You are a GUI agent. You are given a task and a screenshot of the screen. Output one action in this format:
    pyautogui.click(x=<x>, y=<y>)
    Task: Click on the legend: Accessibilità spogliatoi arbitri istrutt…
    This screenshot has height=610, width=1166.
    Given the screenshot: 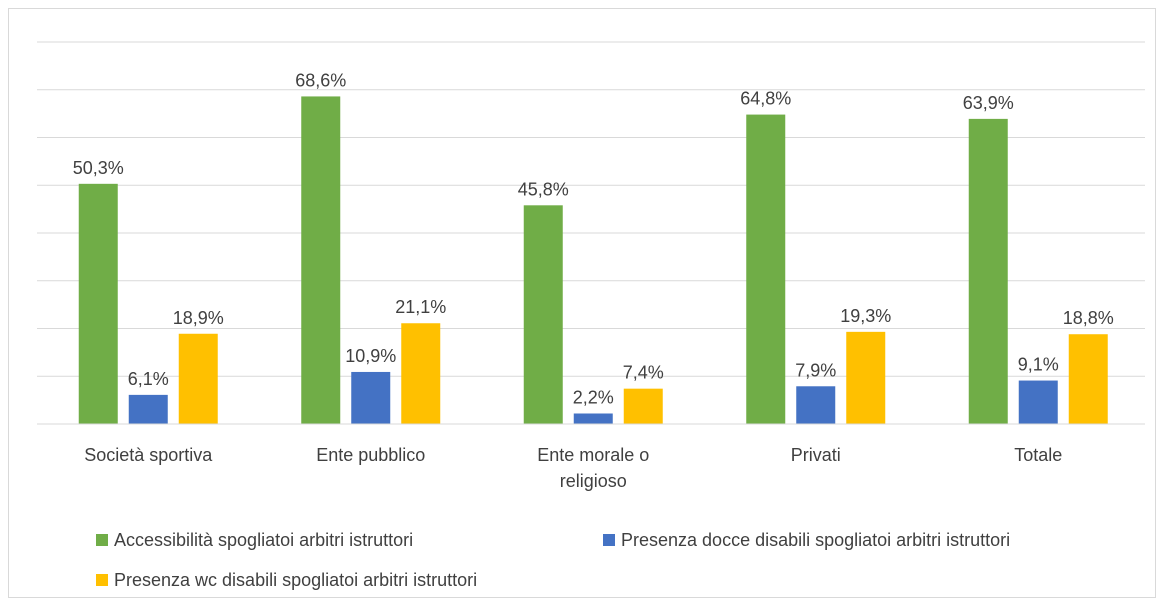 What is the action you would take?
    pyautogui.click(x=611, y=560)
    